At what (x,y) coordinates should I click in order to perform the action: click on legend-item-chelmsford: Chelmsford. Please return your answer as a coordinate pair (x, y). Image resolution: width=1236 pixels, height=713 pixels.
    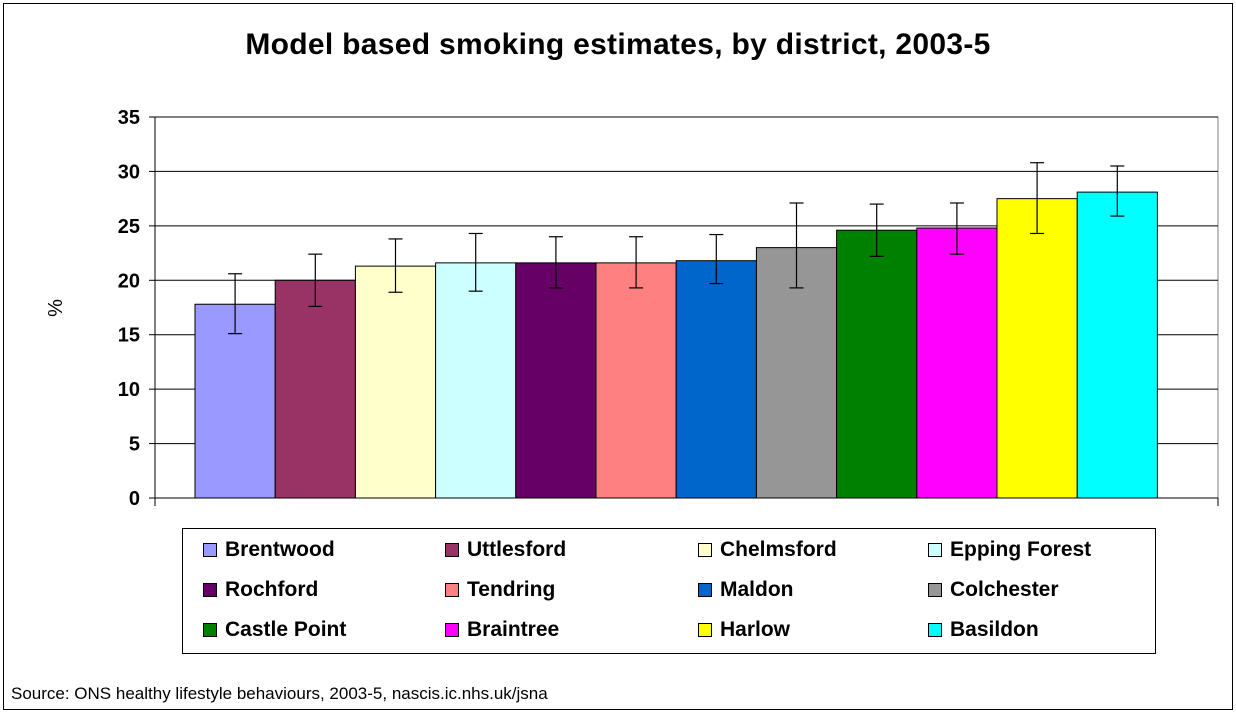
    Looking at the image, I should click on (767, 550).